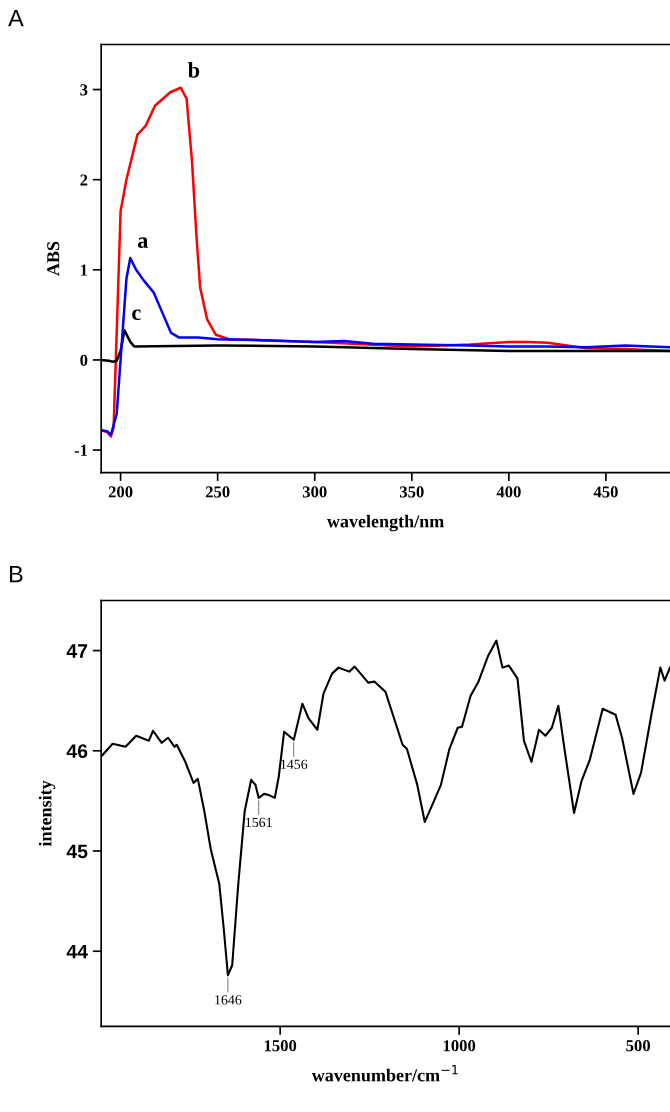 The height and width of the screenshot is (1112, 670). What do you see at coordinates (384, 1073) in the screenshot?
I see `x-axis-title: wavenumber/cm$^{−1}$` at bounding box center [384, 1073].